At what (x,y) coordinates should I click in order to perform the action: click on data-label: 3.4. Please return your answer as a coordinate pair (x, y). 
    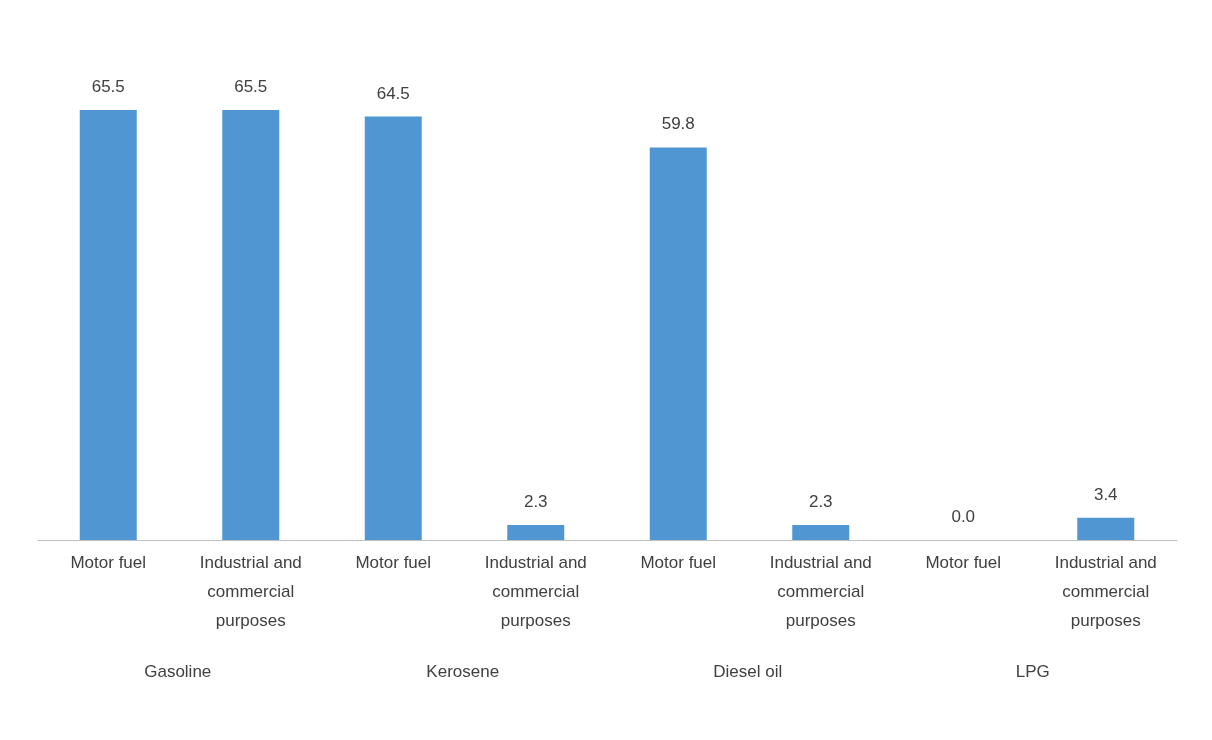
    Looking at the image, I should click on (1105, 494).